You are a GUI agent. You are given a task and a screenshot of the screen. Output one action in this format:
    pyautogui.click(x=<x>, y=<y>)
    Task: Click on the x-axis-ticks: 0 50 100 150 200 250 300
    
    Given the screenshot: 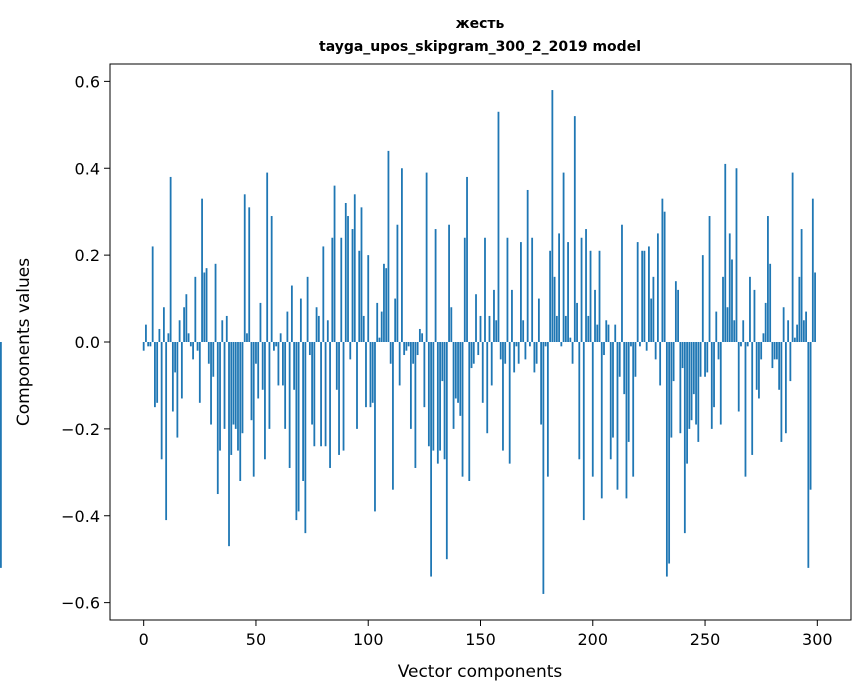 What is the action you would take?
    pyautogui.click(x=486, y=634)
    